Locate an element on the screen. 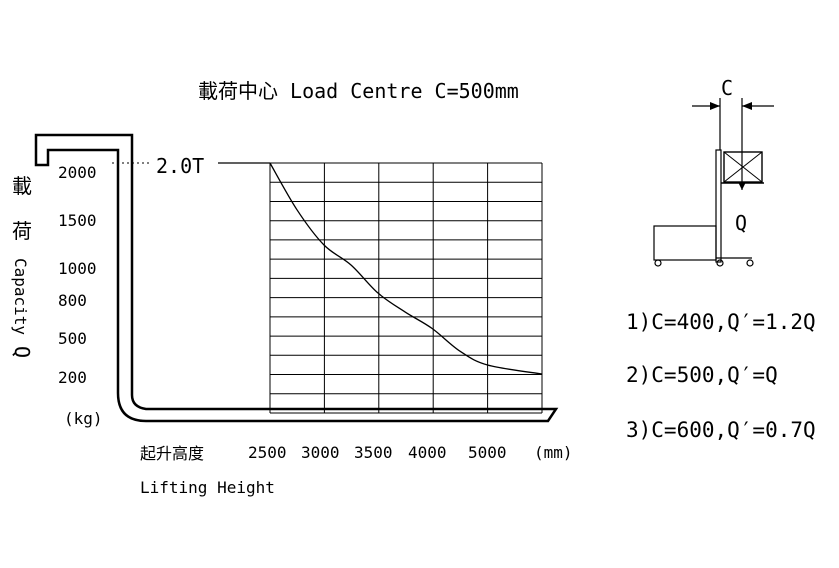  x-label-cn: 起升高度 is located at coordinates (172, 453).